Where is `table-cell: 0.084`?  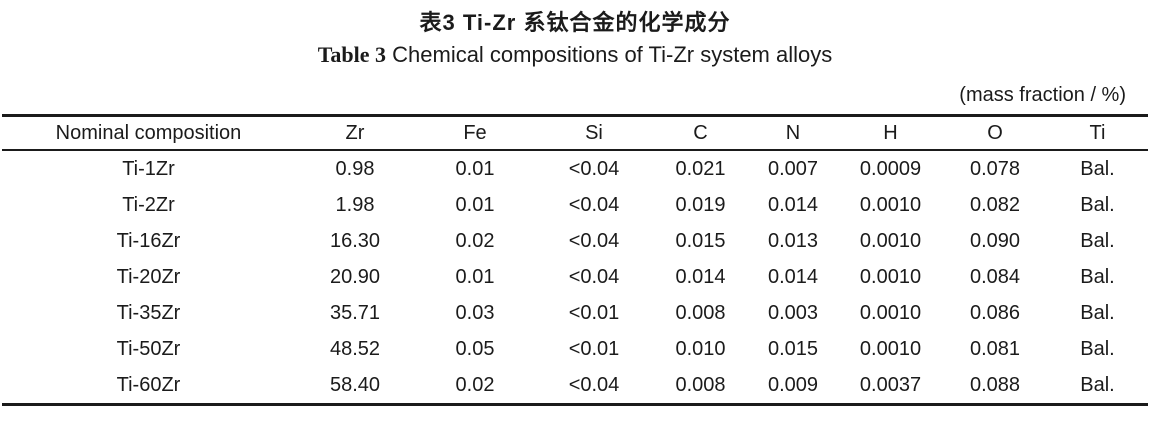
table-cell: 0.084 is located at coordinates (995, 276).